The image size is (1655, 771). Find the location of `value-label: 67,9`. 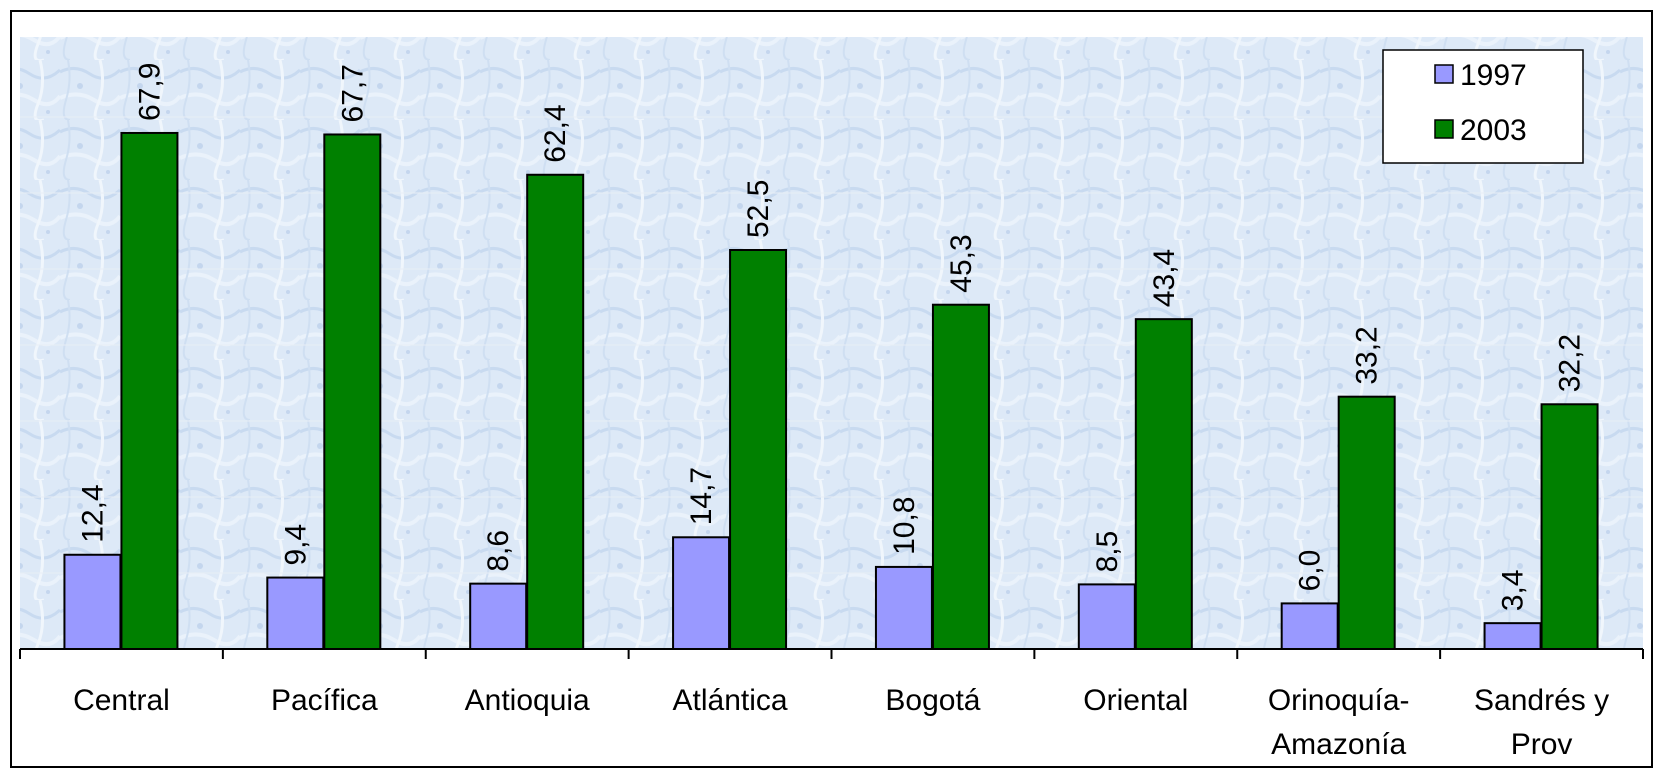

value-label: 67,9 is located at coordinates (149, 92).